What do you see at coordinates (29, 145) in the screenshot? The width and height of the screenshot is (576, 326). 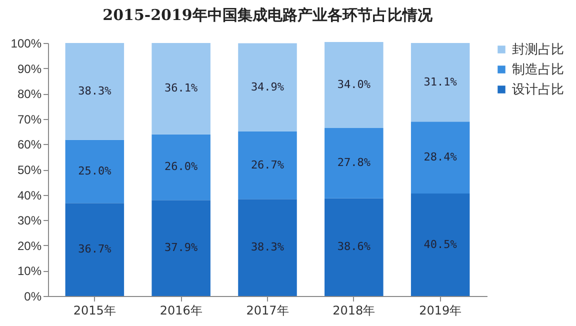 I see `y-tick-label: 60%` at bounding box center [29, 145].